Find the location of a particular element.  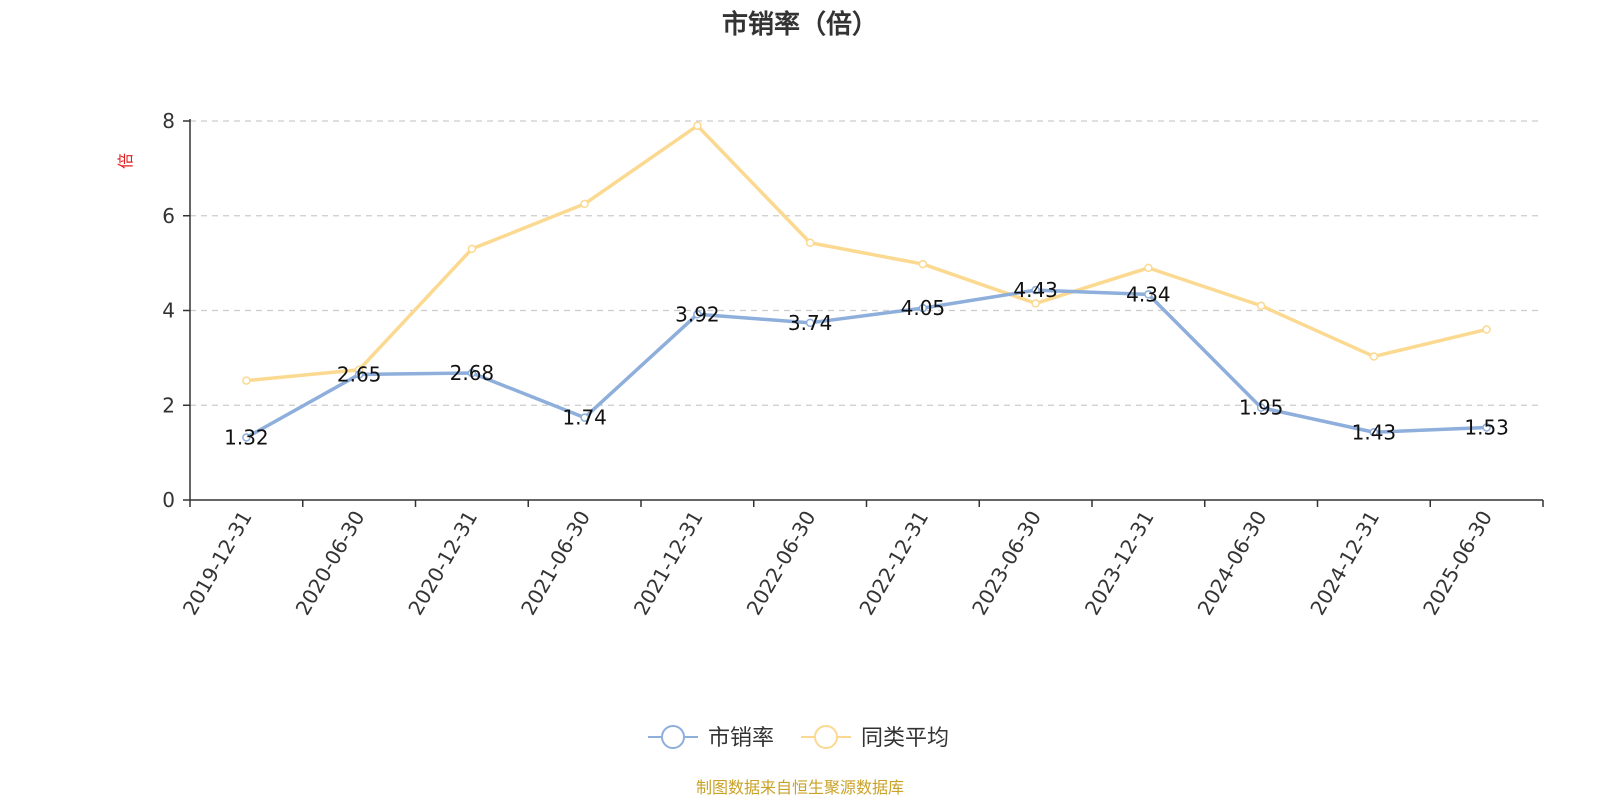

data-point-市销率-2021-12-31 is located at coordinates (697, 314).